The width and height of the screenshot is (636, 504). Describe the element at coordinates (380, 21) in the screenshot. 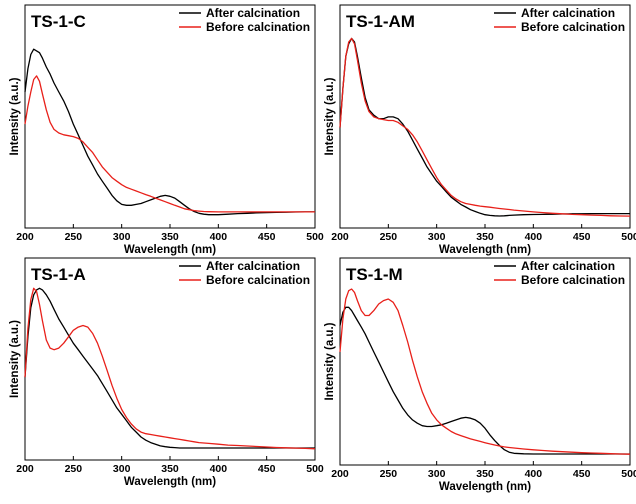

I see `panel-title: TS-1-AM` at that location.